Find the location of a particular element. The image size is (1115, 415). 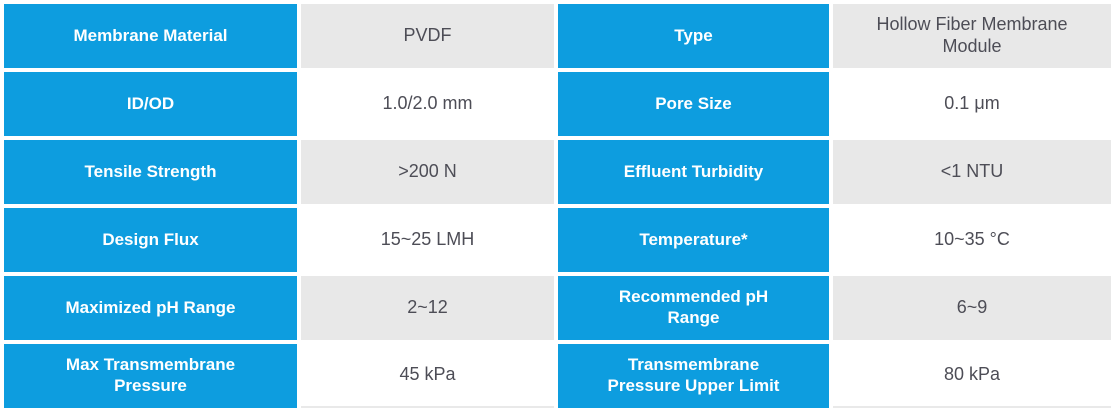

spec-label-maximized-ph-range: Maximized pH Range is located at coordinates (150, 308).